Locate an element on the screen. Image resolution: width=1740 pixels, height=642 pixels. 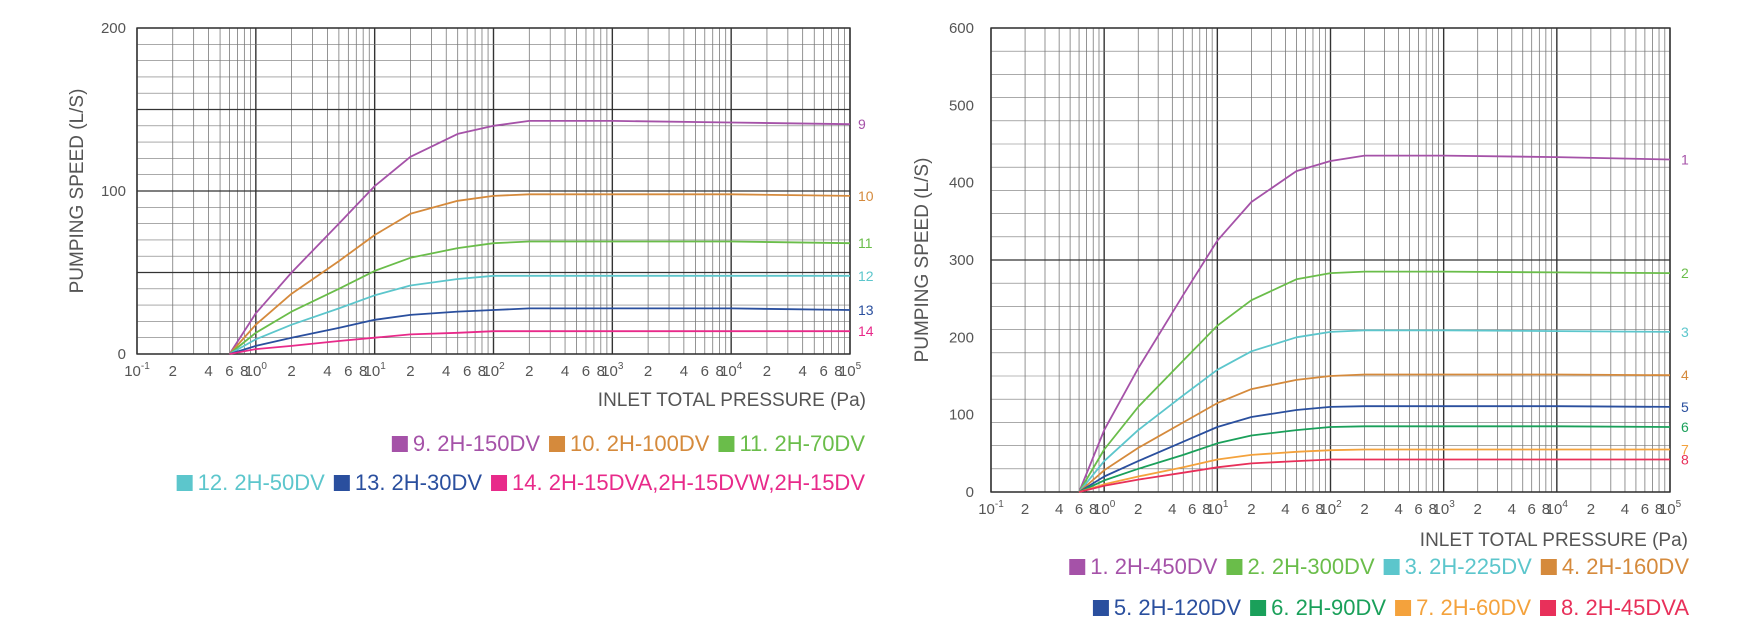
series-end-label: 6 is located at coordinates (1685, 427).